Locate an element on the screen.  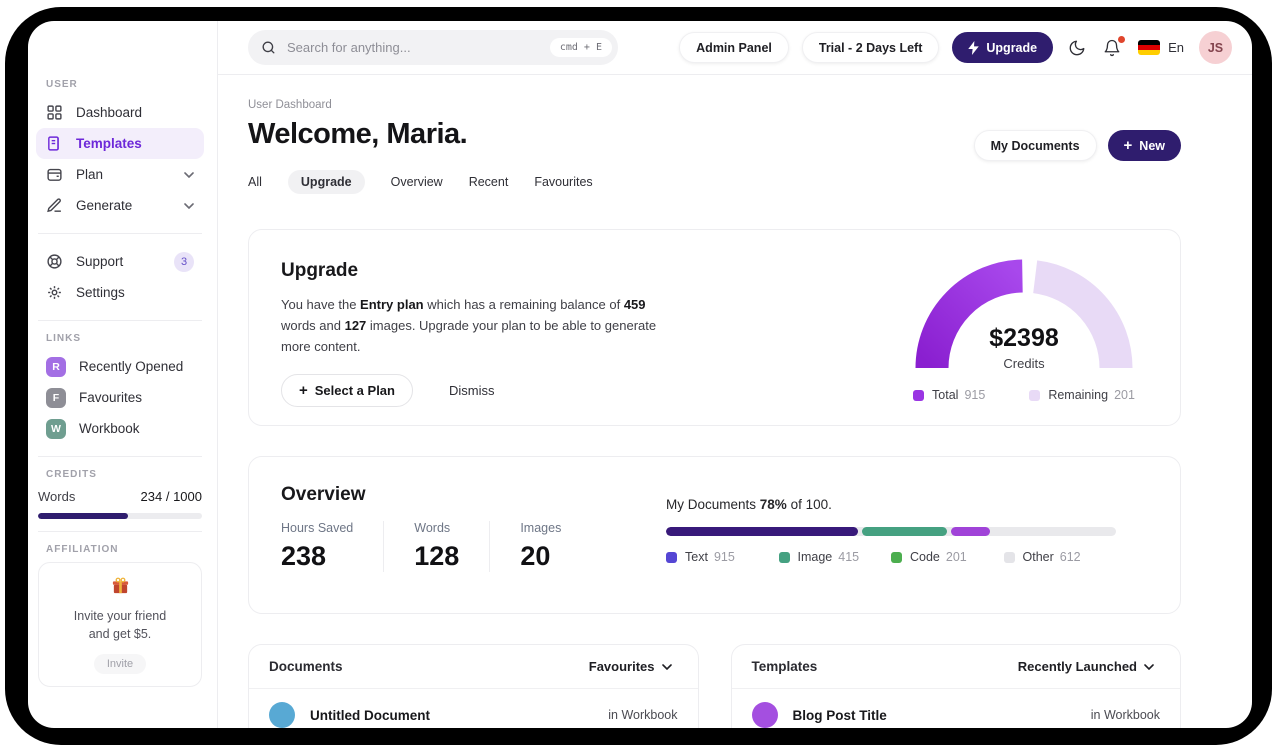
bell-icon is located at coordinates (1112, 48).